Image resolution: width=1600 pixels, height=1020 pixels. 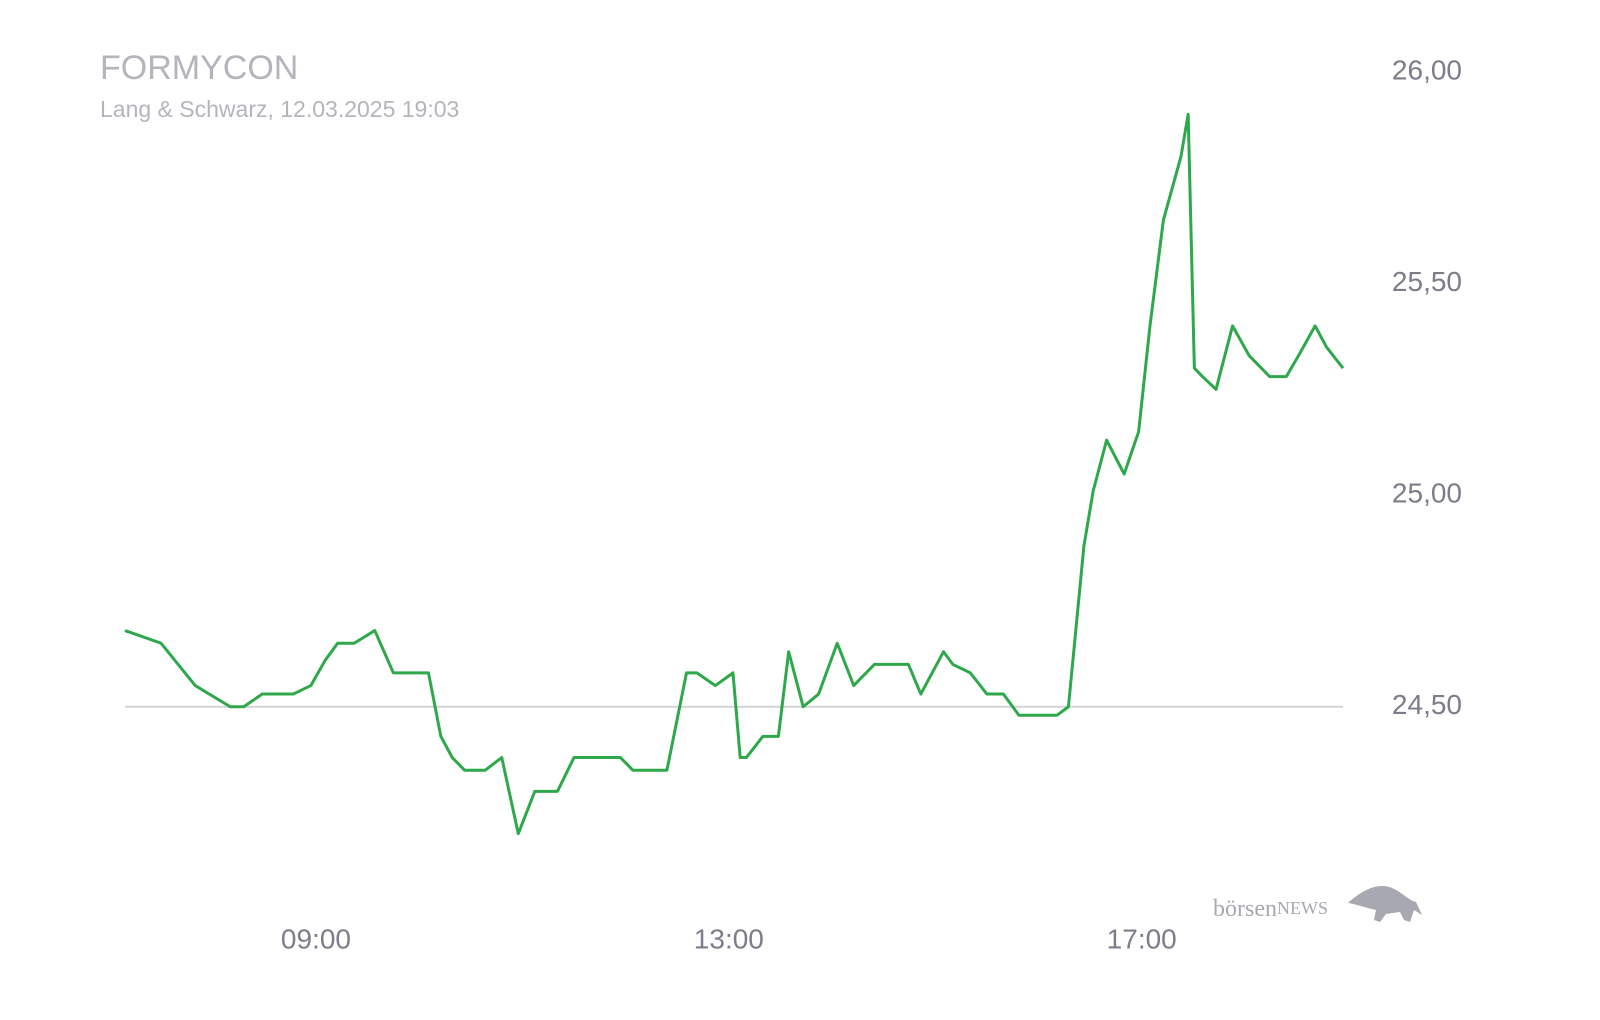 What do you see at coordinates (316, 938) in the screenshot?
I see `x-tick-label: 09:00` at bounding box center [316, 938].